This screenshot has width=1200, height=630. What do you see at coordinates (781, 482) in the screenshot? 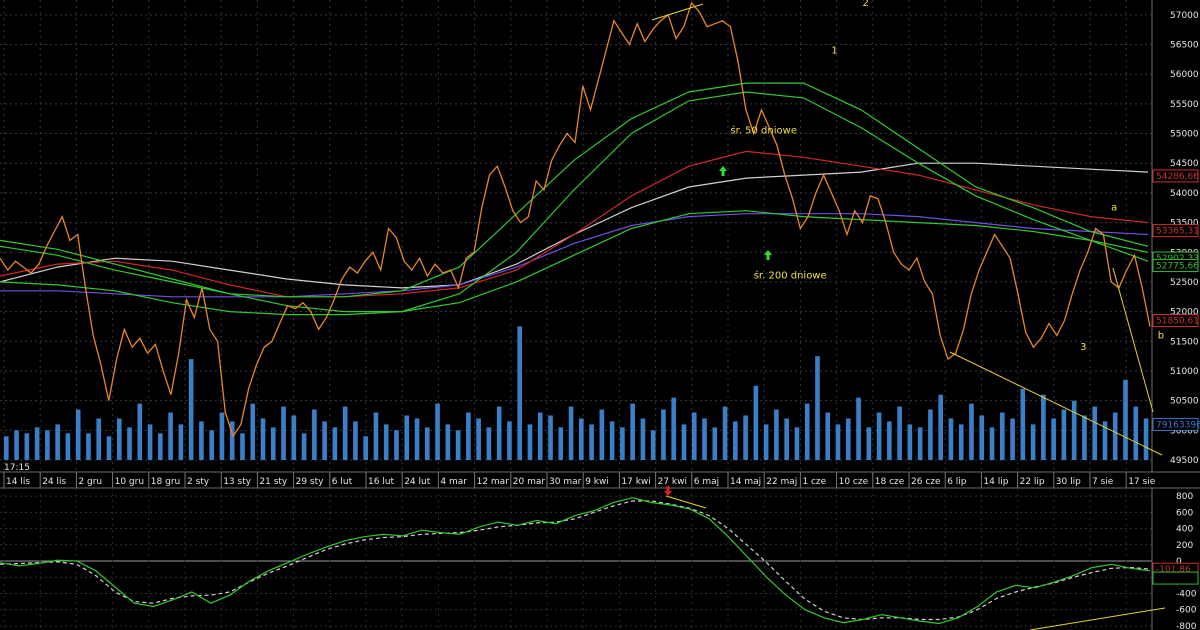
I see `x-tick-label: 22 maj` at bounding box center [781, 482].